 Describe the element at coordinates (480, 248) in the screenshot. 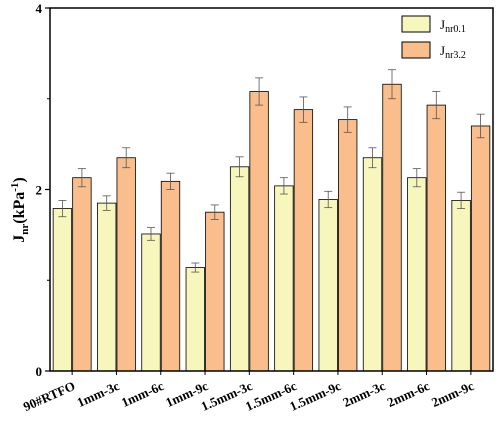

I see `bar-series-2-2mm-9c` at that location.